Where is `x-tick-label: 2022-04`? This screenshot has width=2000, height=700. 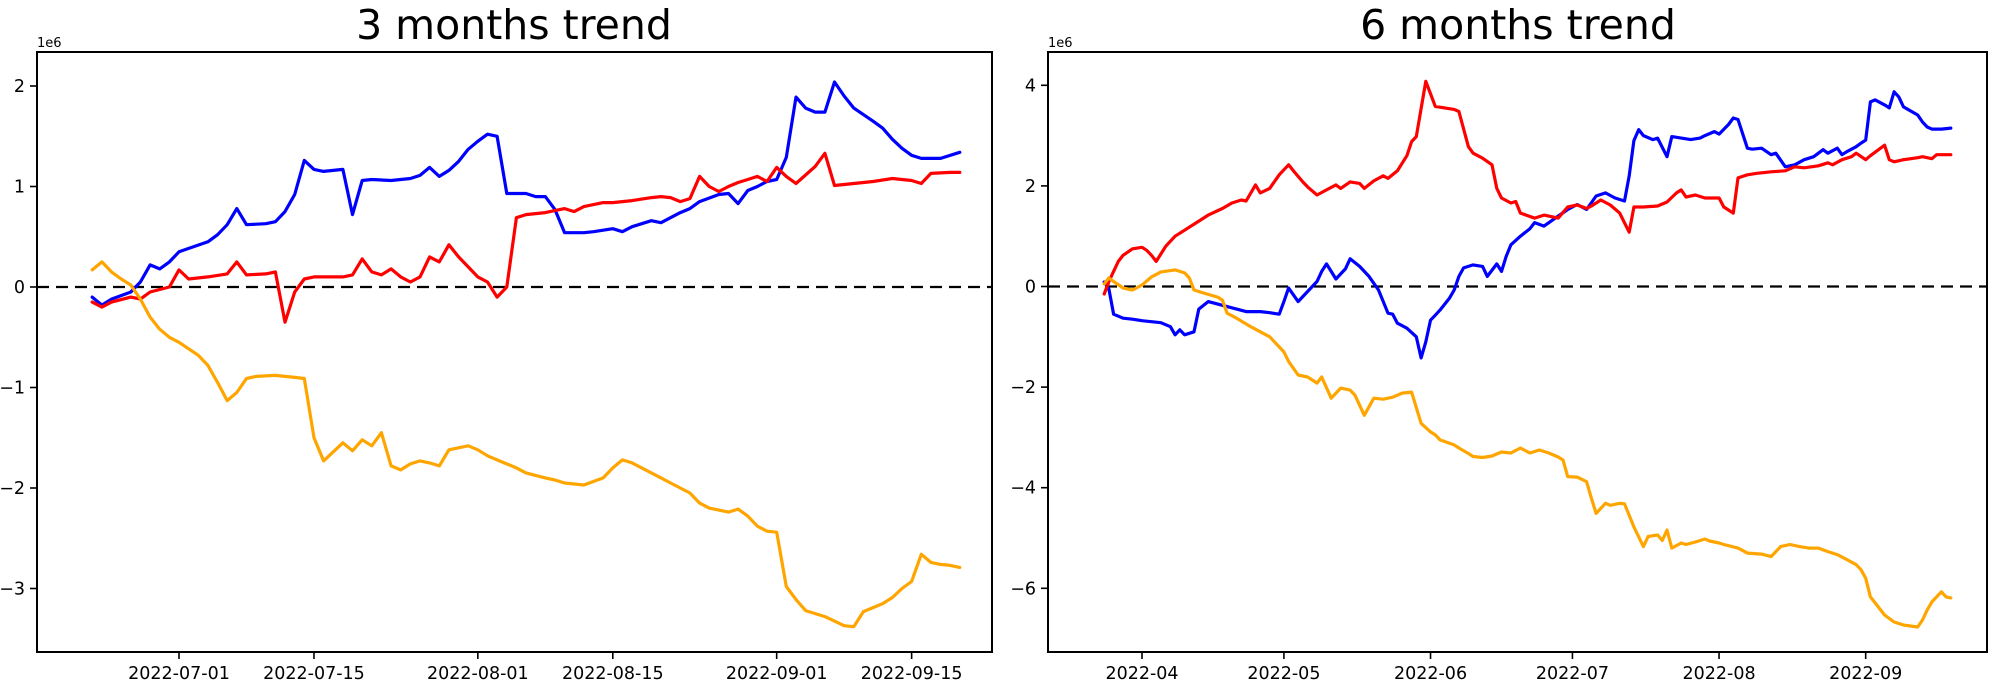
x-tick-label: 2022-04 is located at coordinates (1141, 674).